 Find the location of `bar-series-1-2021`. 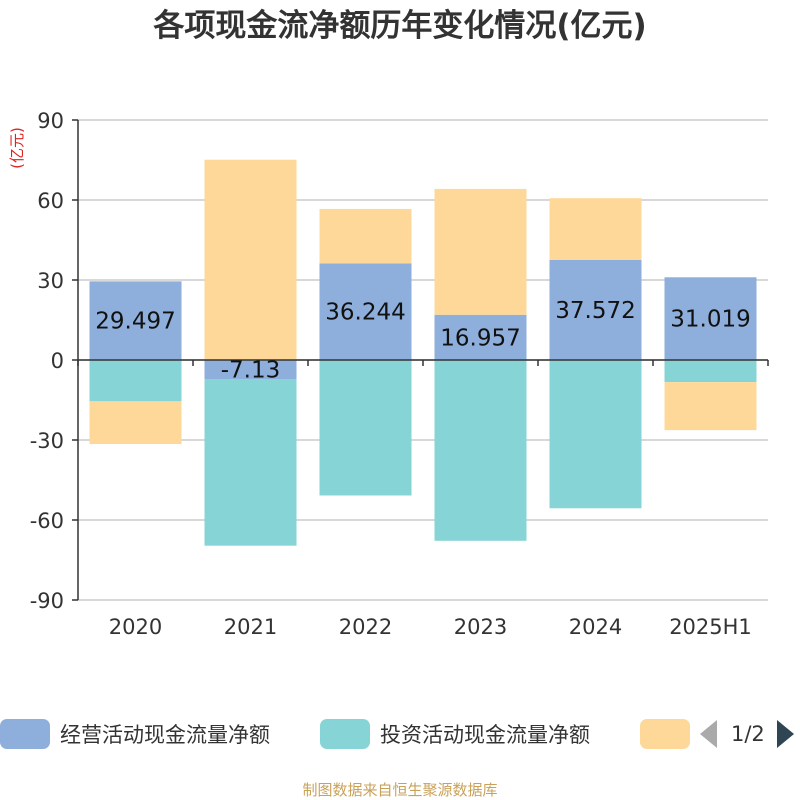

bar-series-1-2021 is located at coordinates (250, 462).